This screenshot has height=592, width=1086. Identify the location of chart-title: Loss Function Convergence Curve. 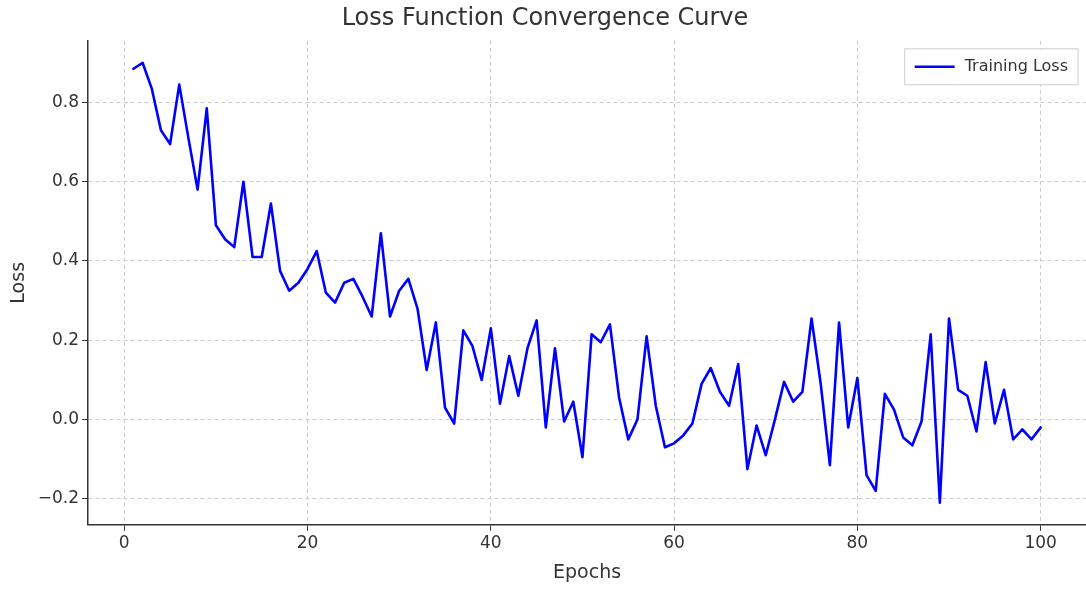
(545, 16).